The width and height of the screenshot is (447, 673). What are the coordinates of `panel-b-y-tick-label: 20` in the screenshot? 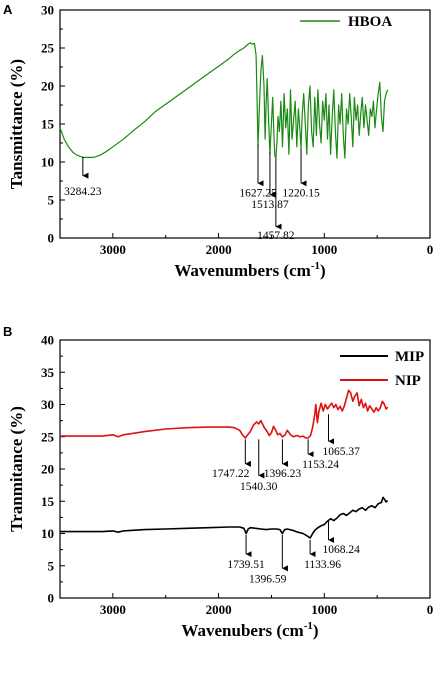 It's located at (47, 469).